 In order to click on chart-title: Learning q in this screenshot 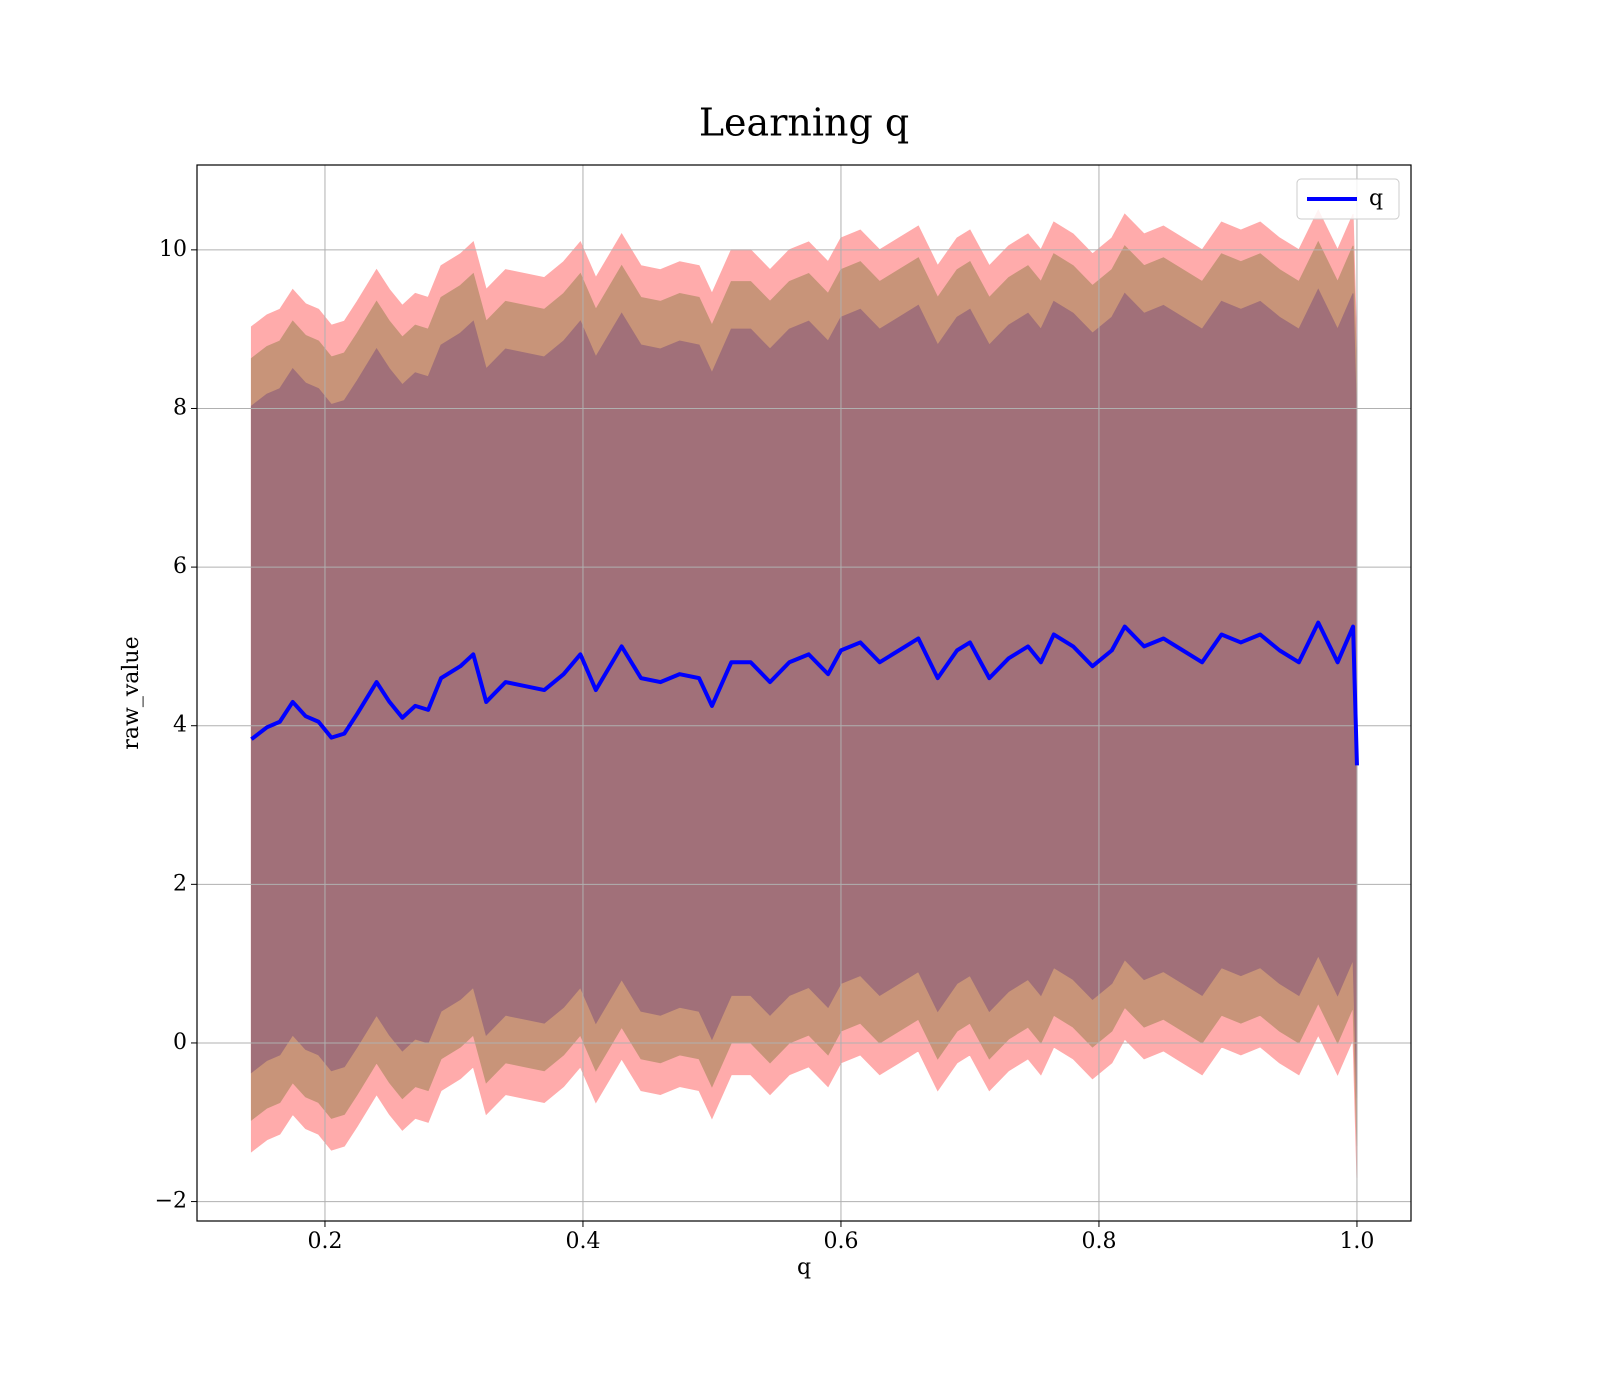, I will do `click(804, 123)`.